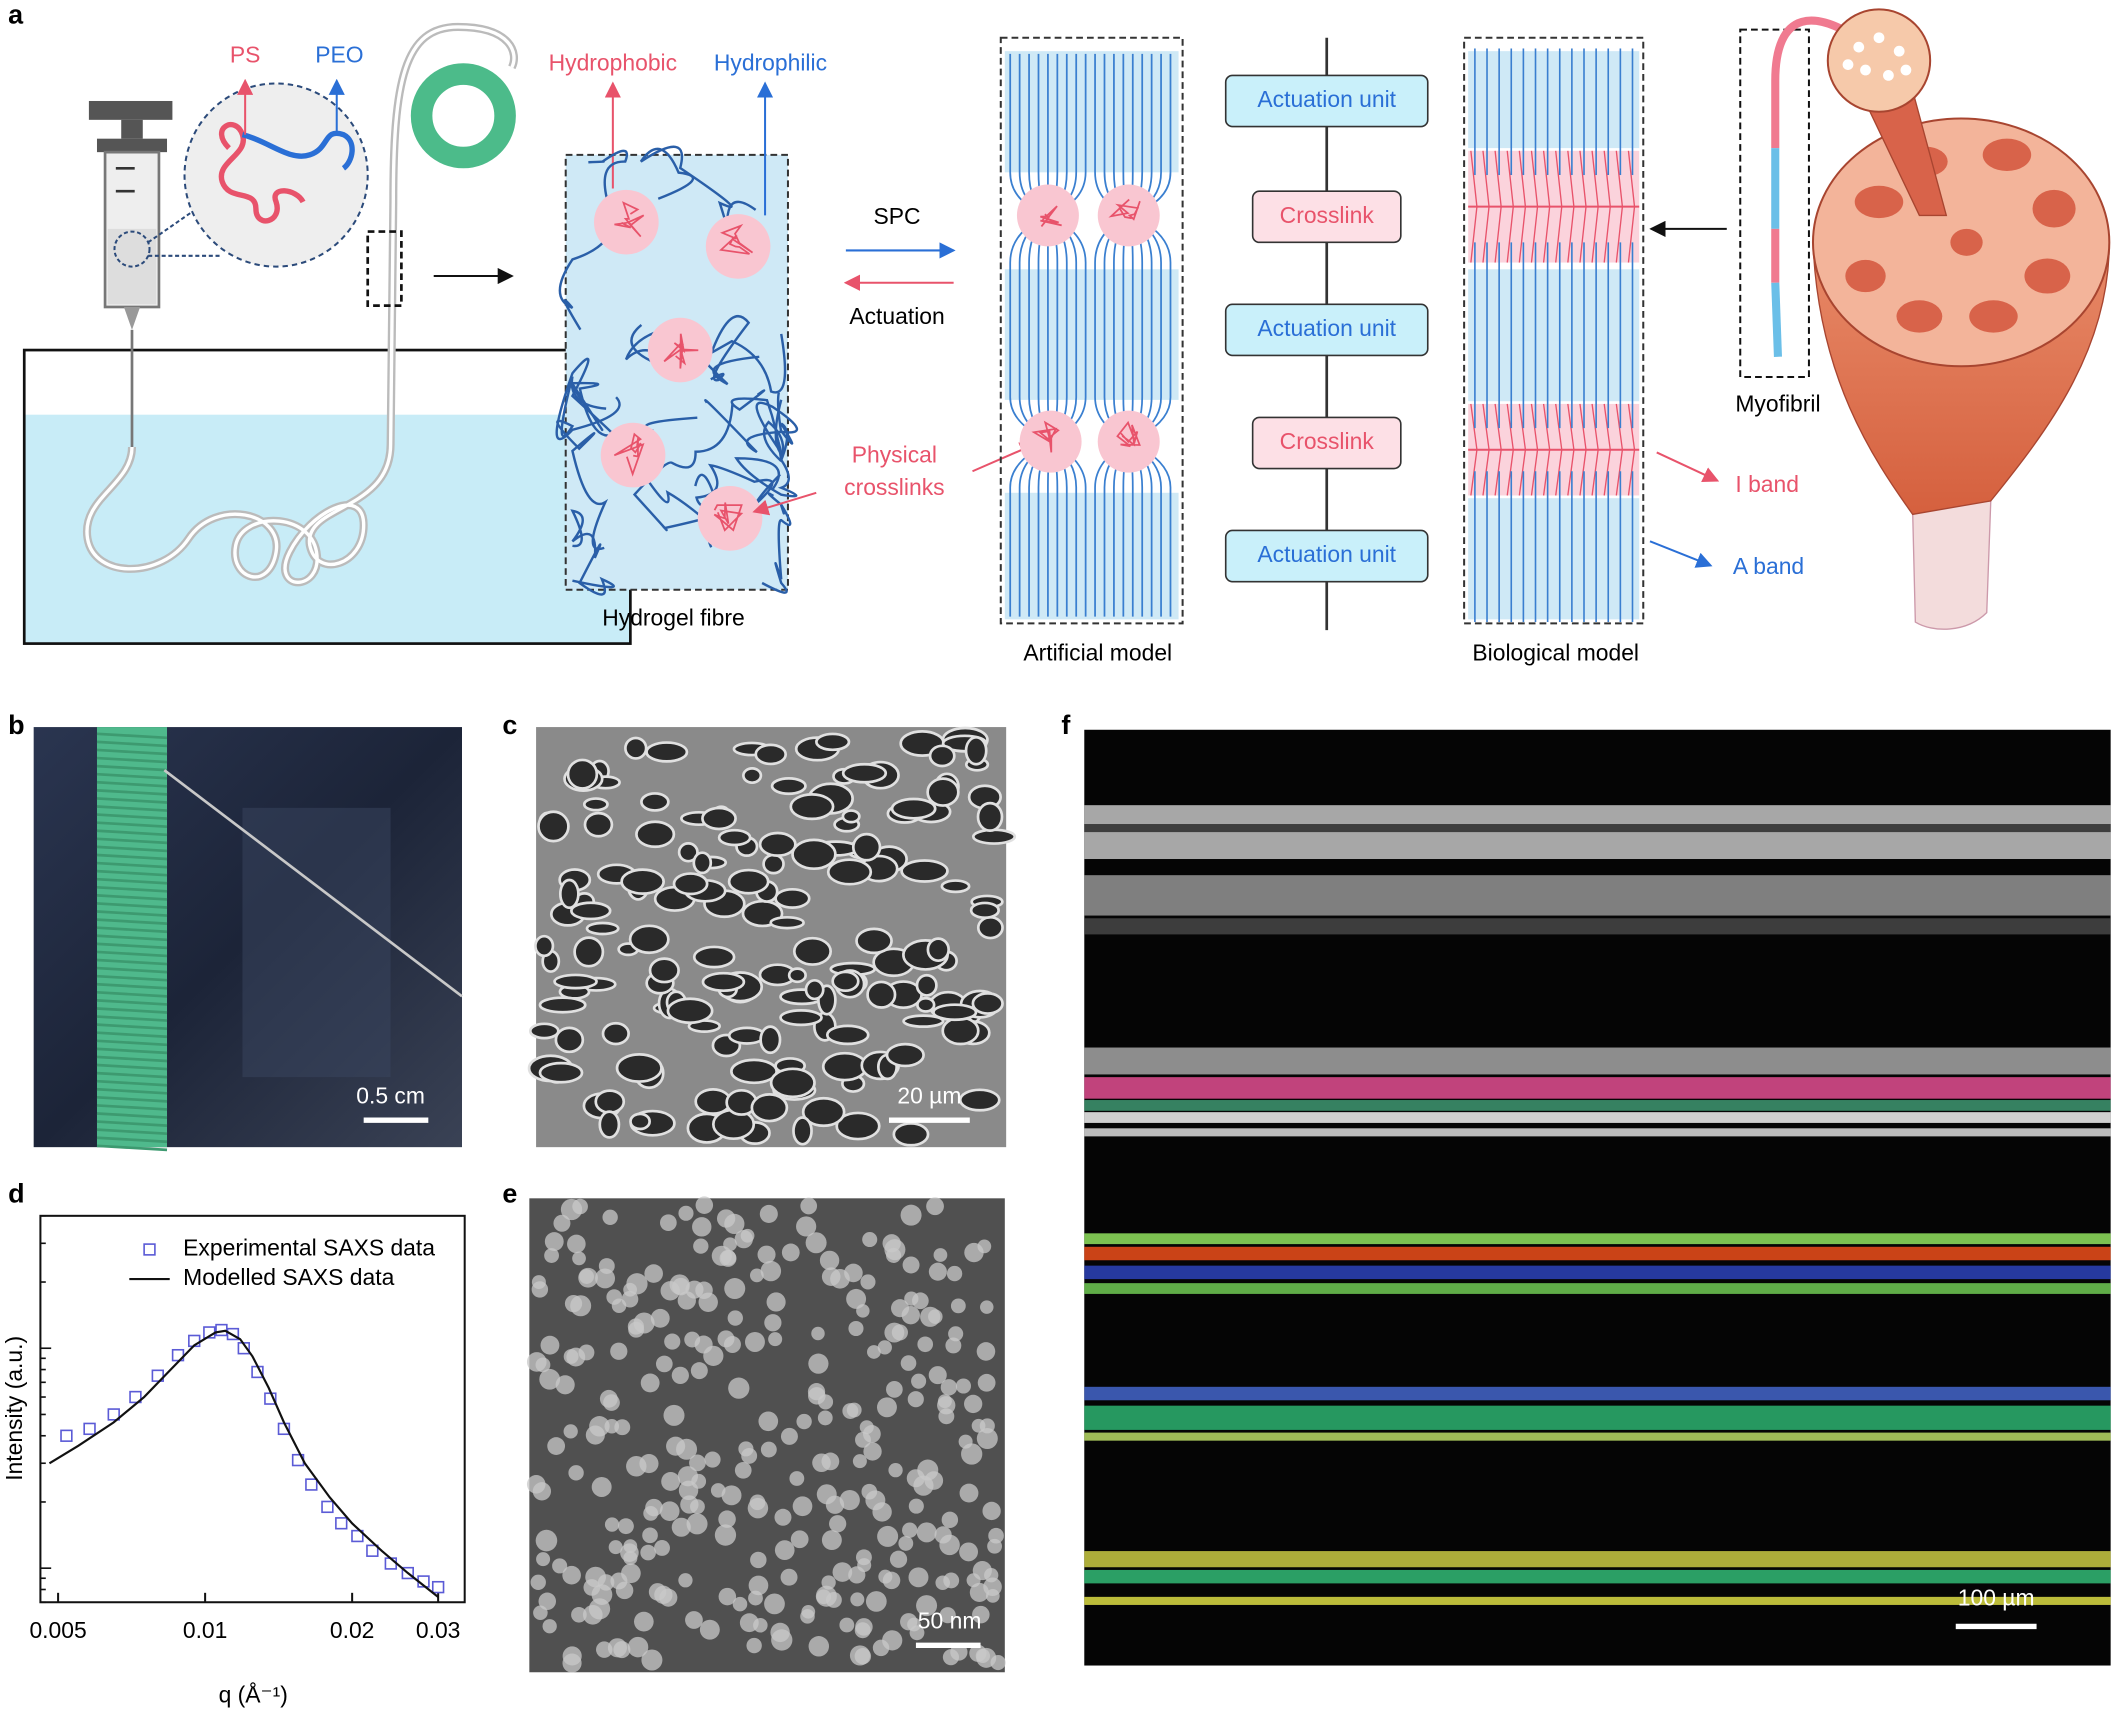  Describe the element at coordinates (1326, 99) in the screenshot. I see `unit-label: Actuation unit` at that location.